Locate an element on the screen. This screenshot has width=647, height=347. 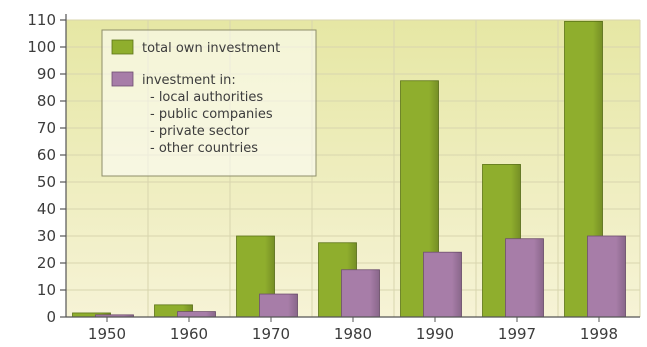
x-tick-label-1997: 1997 is located at coordinates (517, 334).